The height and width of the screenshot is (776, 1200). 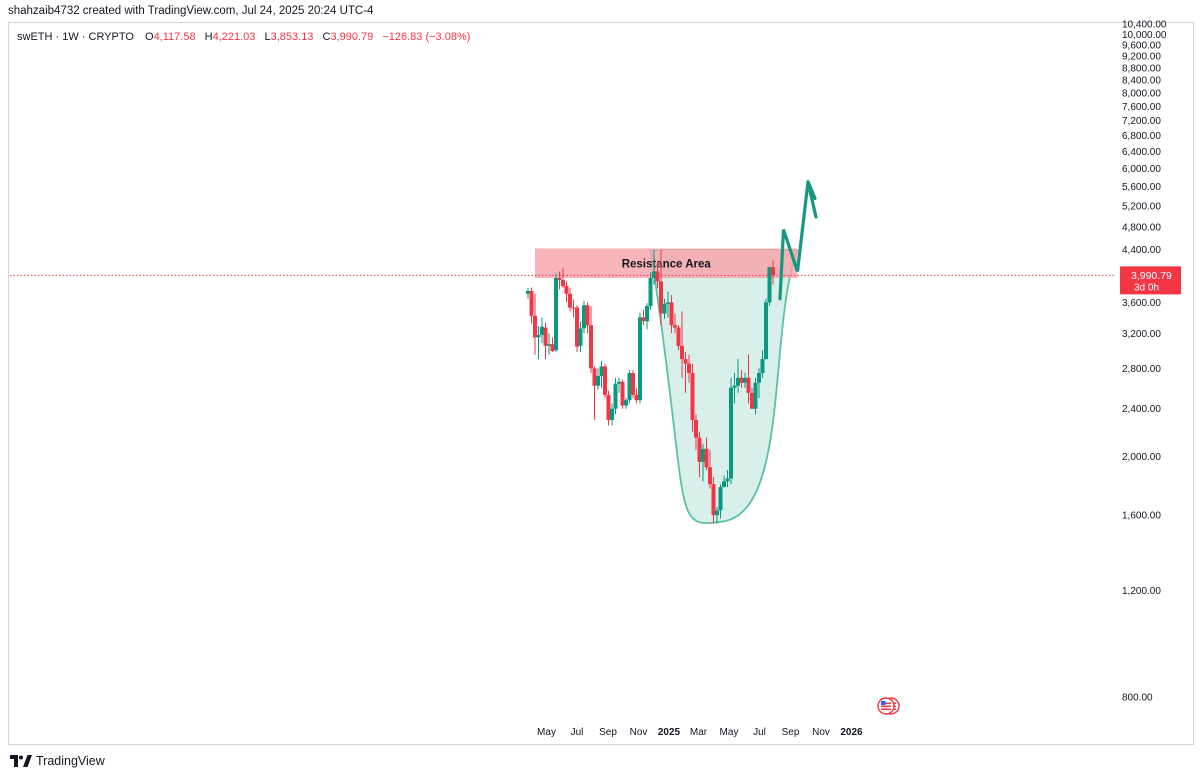 I want to click on cup-curve, so click(x=724, y=387).